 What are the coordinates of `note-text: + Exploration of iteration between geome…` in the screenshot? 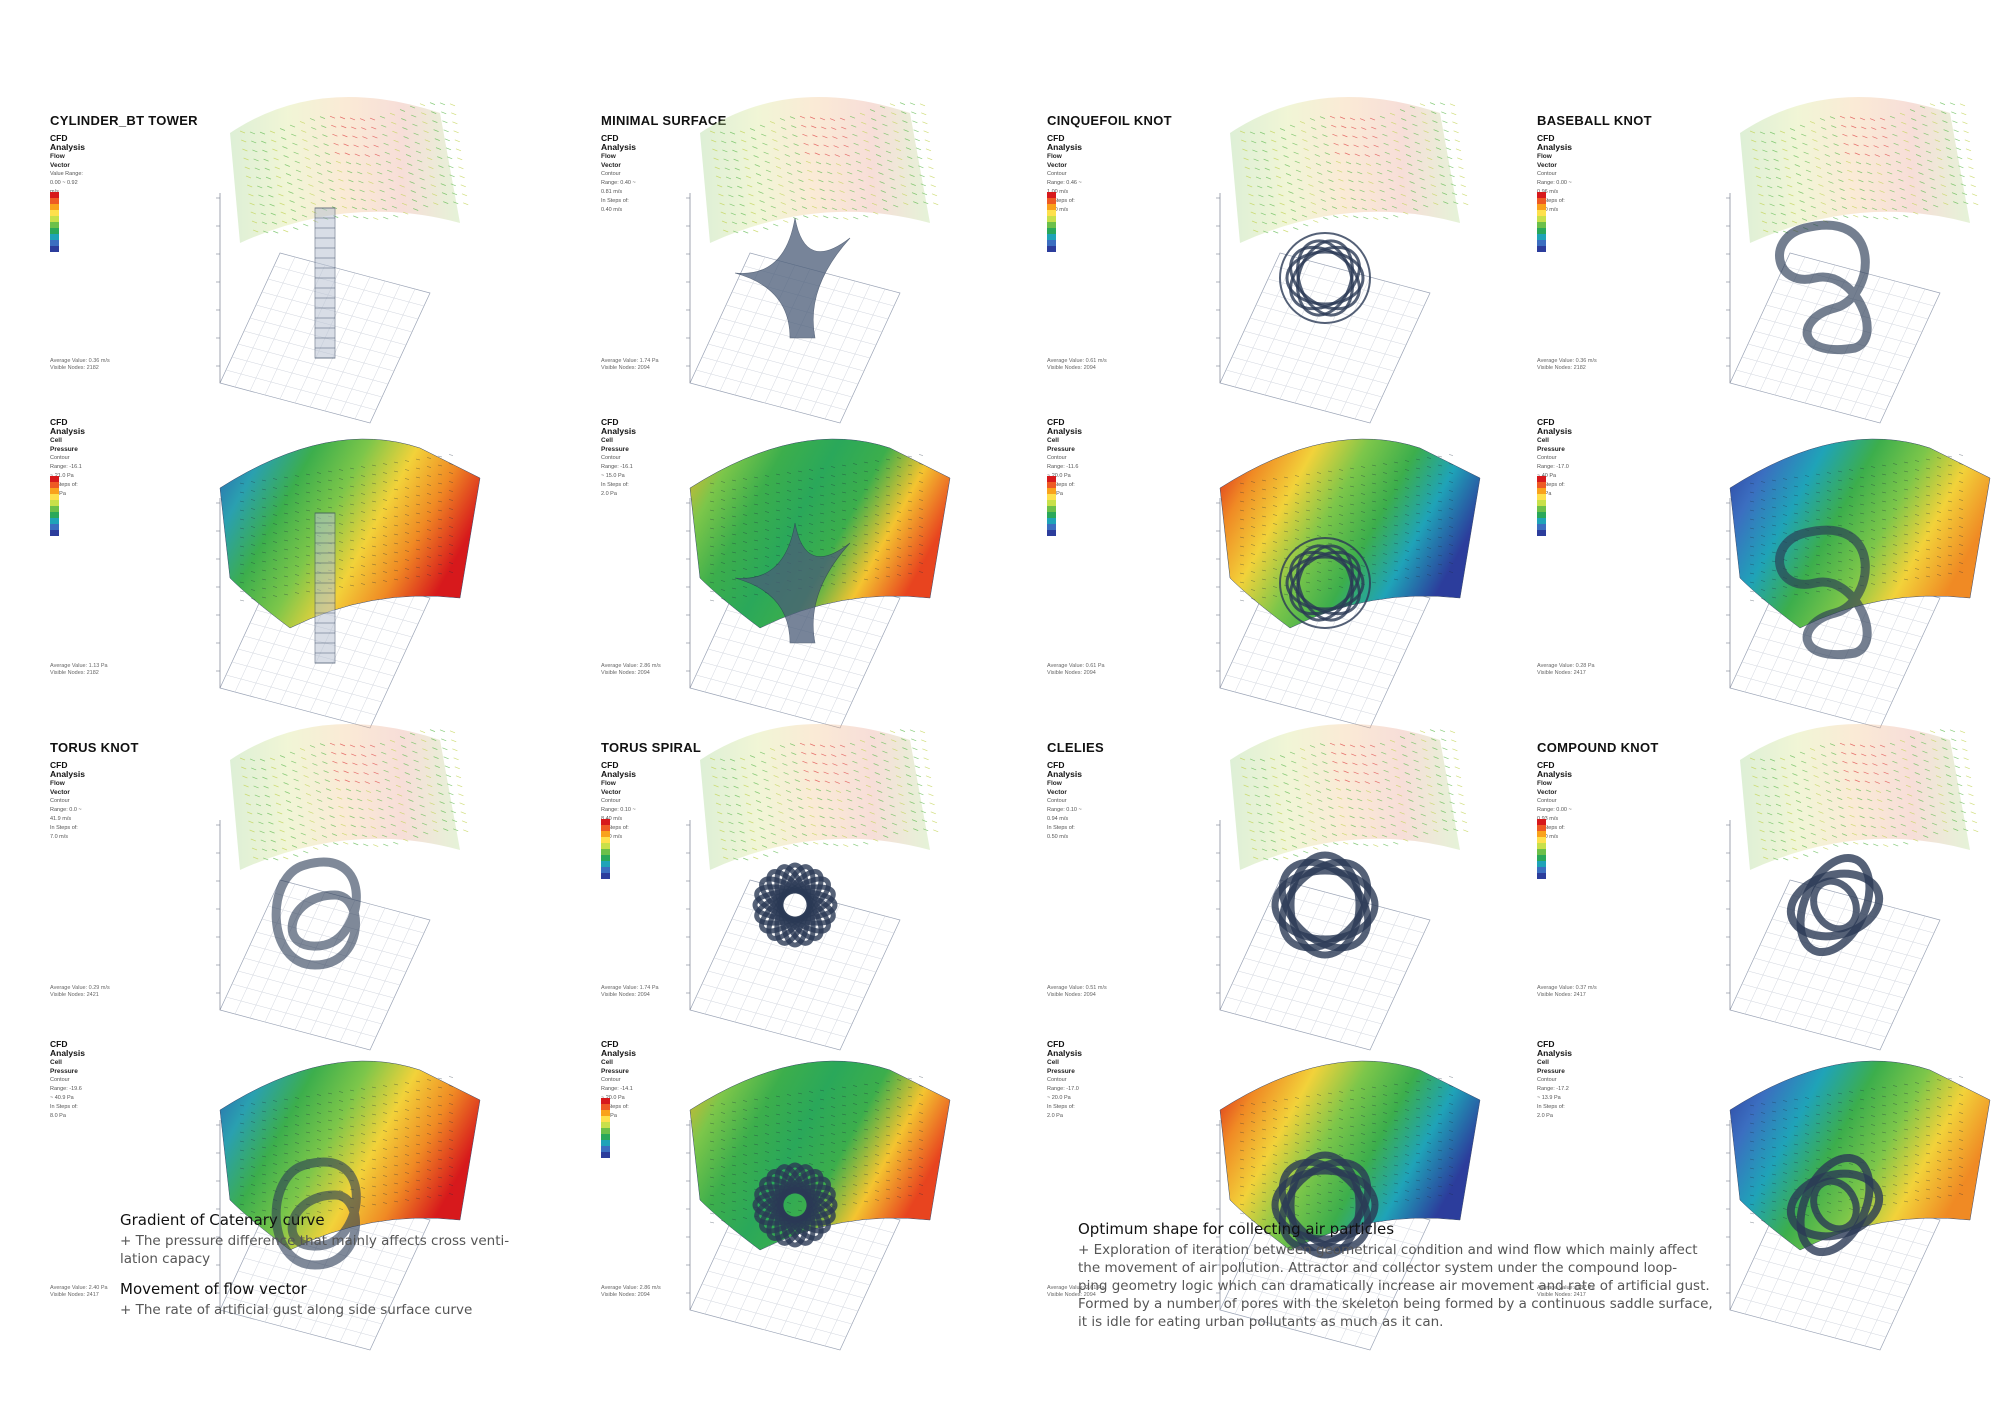 It's located at (1395, 1286).